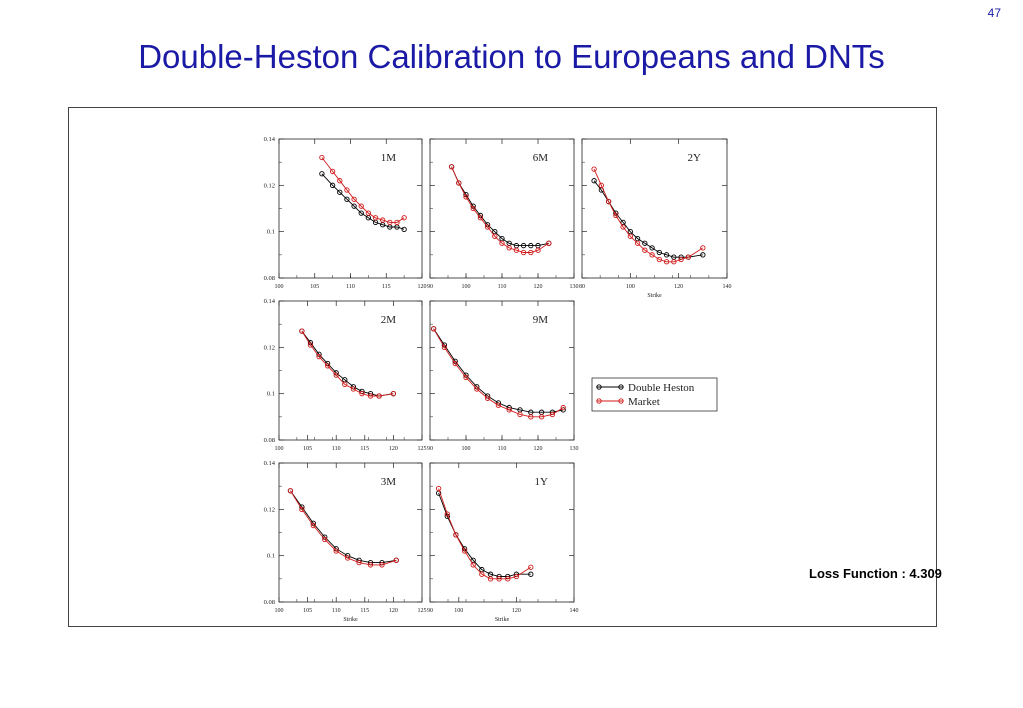 This screenshot has width=1023, height=708. What do you see at coordinates (628, 402) in the screenshot?
I see `legend-entry: Market` at bounding box center [628, 402].